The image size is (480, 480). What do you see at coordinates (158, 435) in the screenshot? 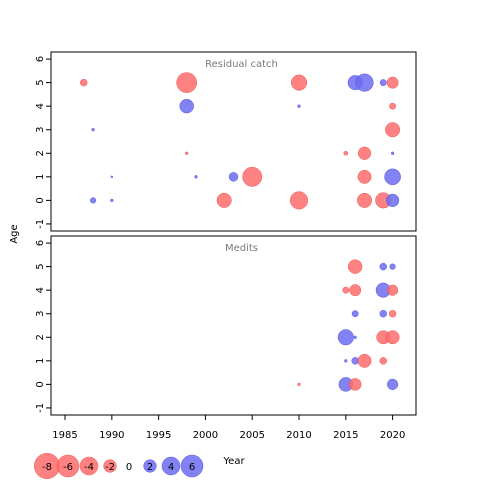
I see `x-tick-label: 1995` at bounding box center [158, 435].